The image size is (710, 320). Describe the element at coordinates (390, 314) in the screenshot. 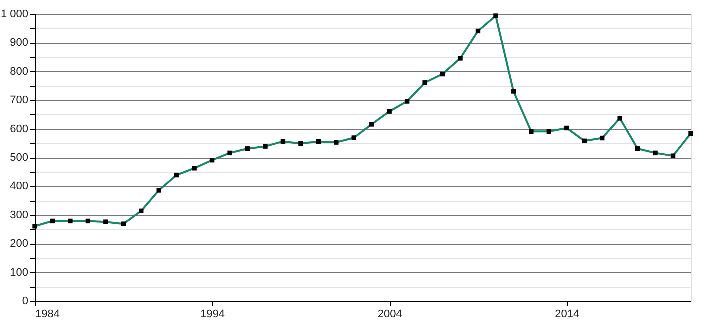

I see `x-tick-label: 2004` at that location.